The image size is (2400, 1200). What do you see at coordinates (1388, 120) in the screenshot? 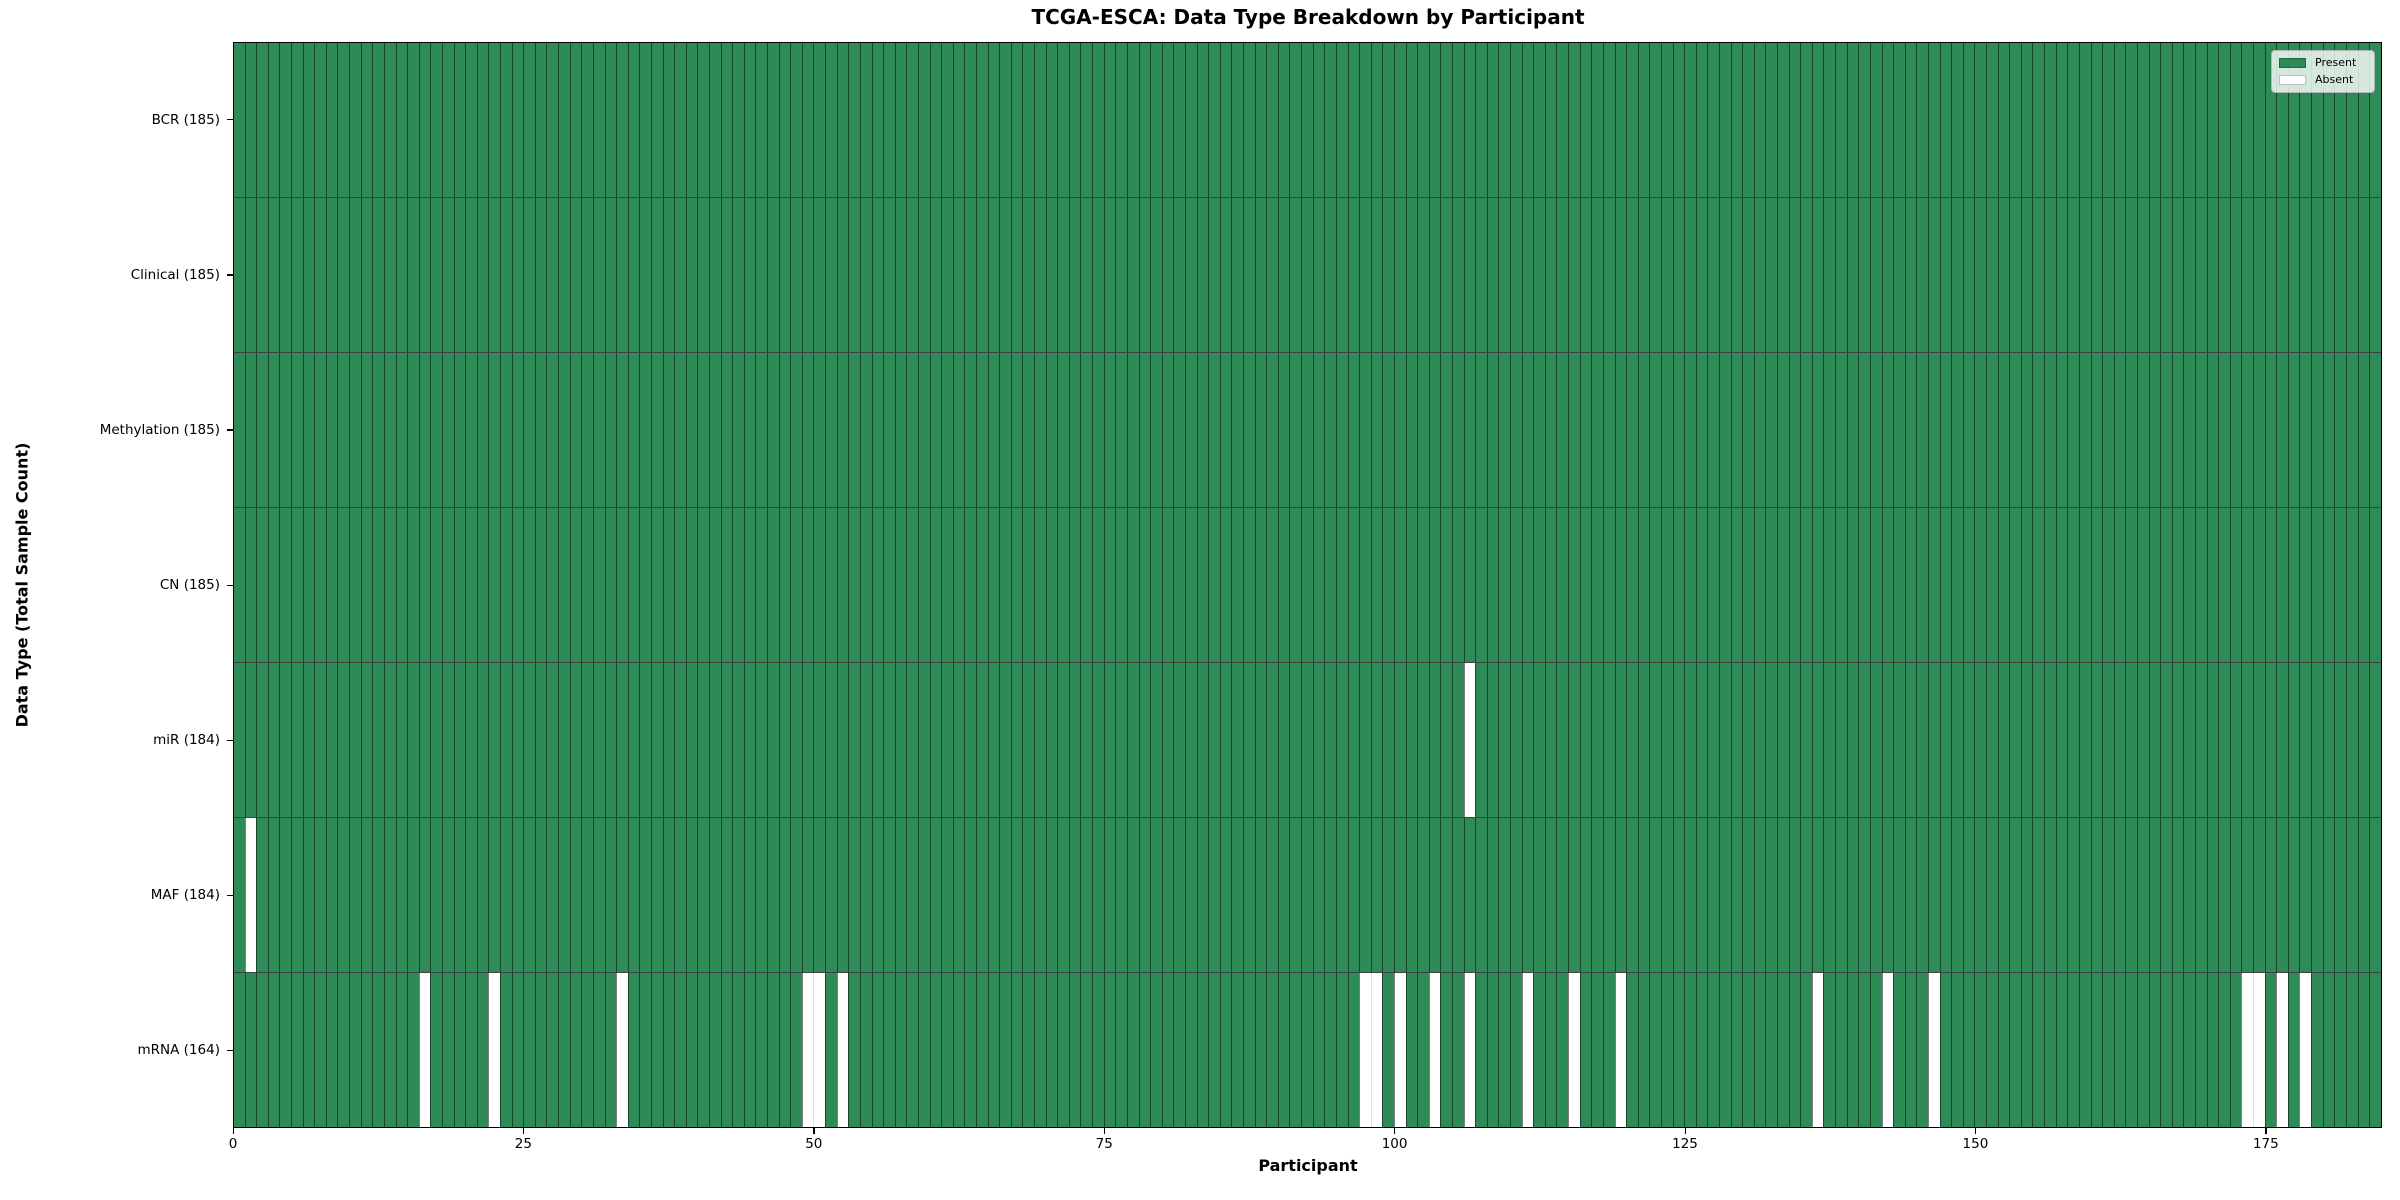
I see `cell-BCR-99-present` at bounding box center [1388, 120].